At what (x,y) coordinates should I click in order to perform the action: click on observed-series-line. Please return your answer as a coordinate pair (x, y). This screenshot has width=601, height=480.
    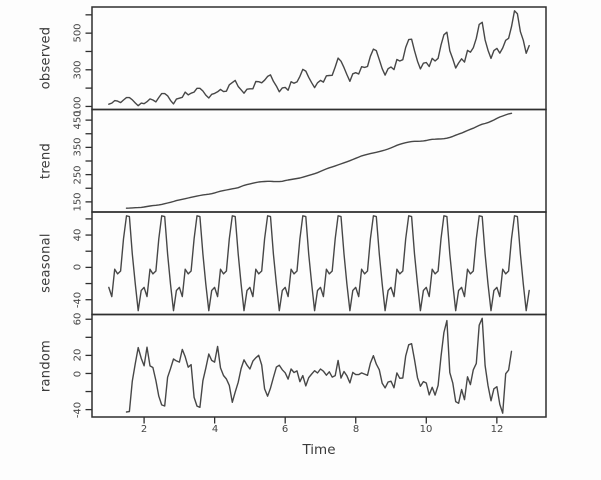
    Looking at the image, I should click on (319, 58).